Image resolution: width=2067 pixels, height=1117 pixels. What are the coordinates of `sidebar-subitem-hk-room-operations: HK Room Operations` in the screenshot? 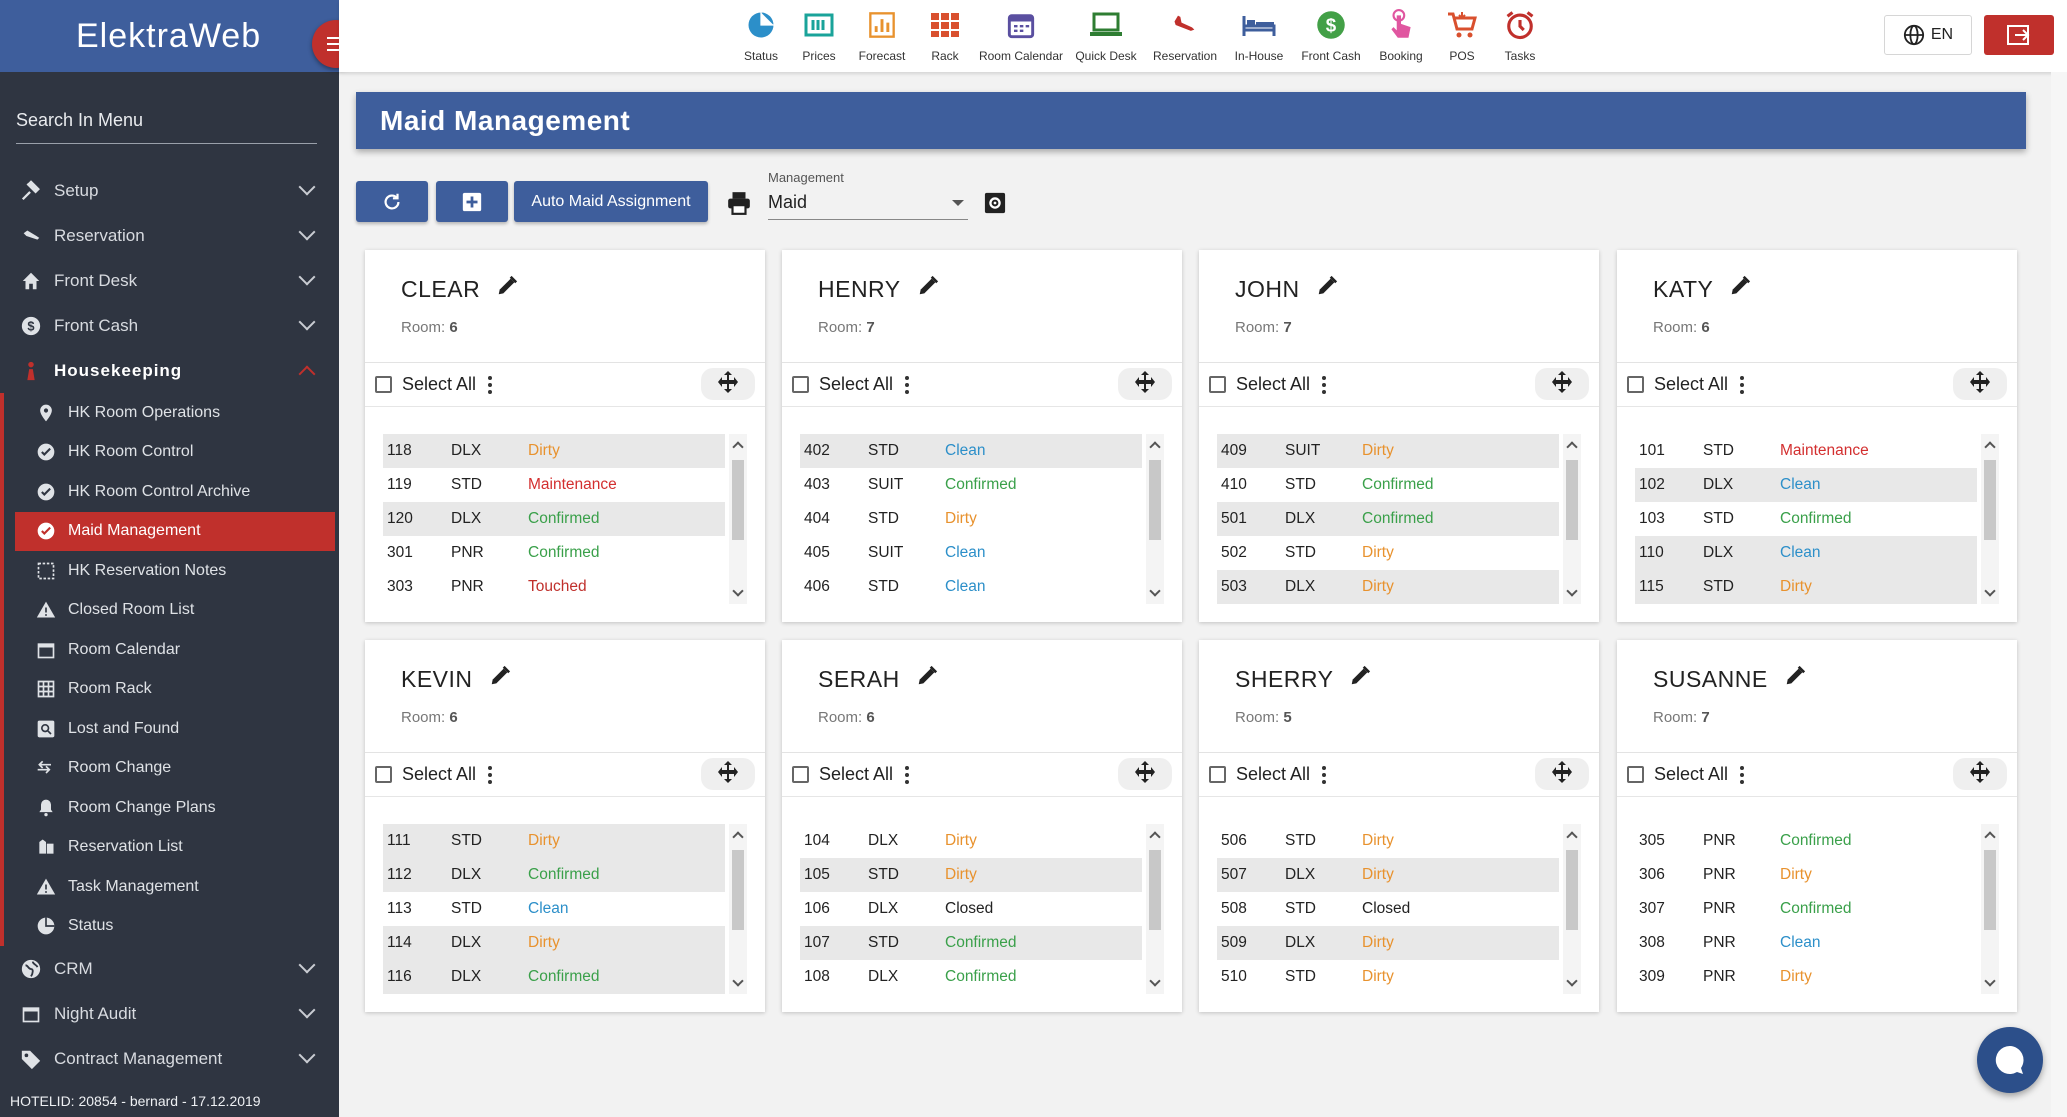 It's located at (171, 413).